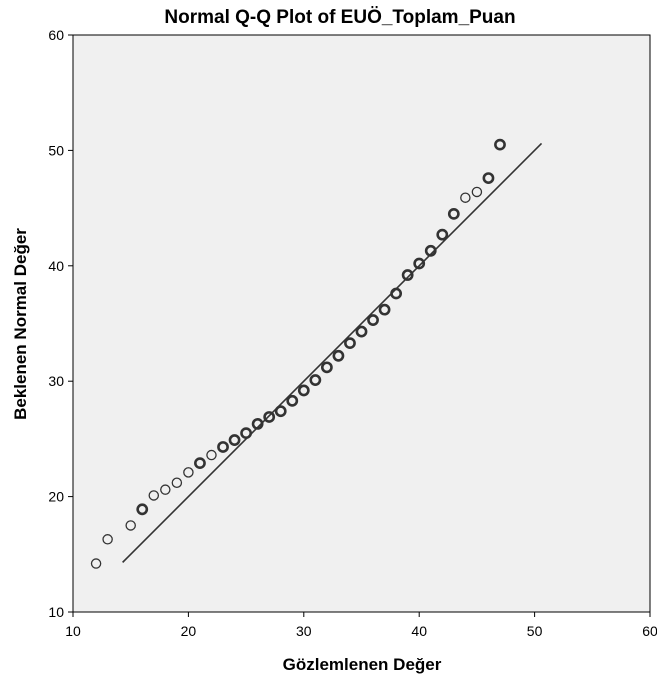 Image resolution: width=657 pixels, height=683 pixels. What do you see at coordinates (362, 664) in the screenshot?
I see `x-axis-label: Gözlemlenen Değer` at bounding box center [362, 664].